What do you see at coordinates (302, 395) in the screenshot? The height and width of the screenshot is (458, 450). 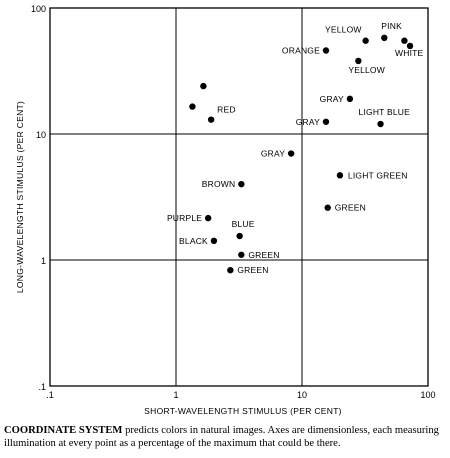 I see `x-tick-label: 10` at bounding box center [302, 395].